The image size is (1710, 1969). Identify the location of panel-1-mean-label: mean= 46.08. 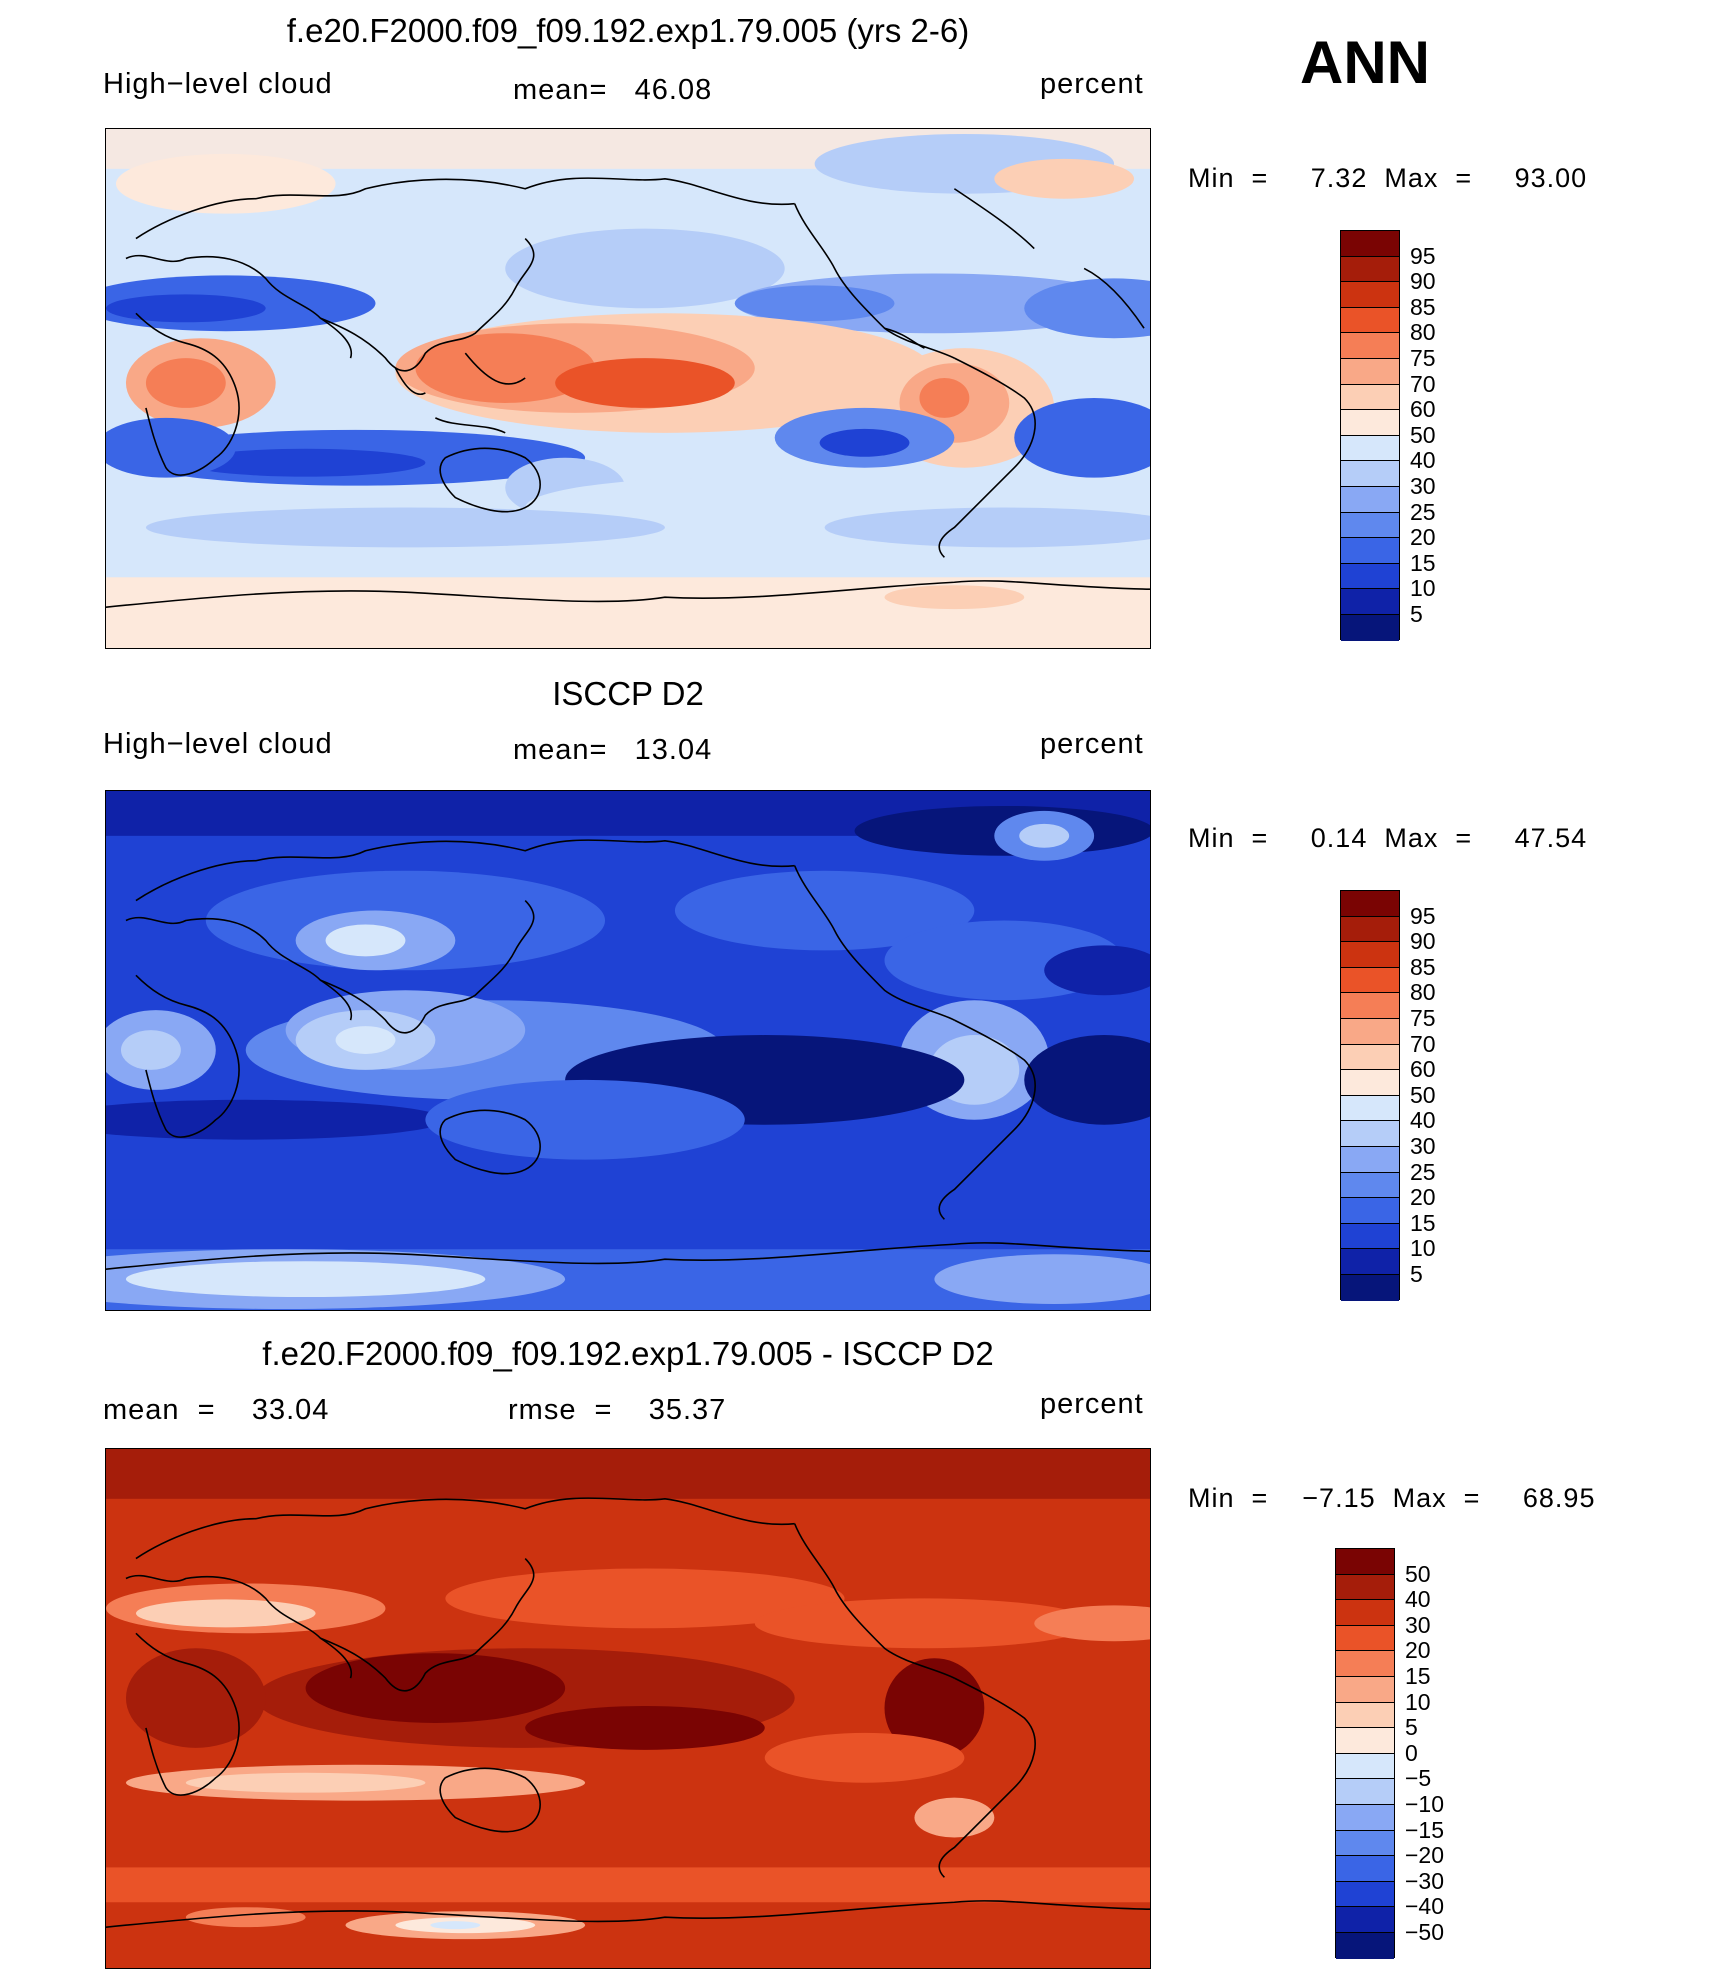
(613, 90).